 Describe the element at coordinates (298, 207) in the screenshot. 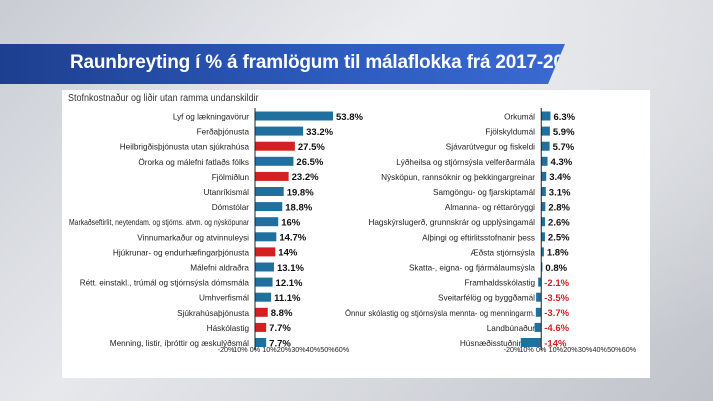

I see `value-label: 18.8%` at that location.